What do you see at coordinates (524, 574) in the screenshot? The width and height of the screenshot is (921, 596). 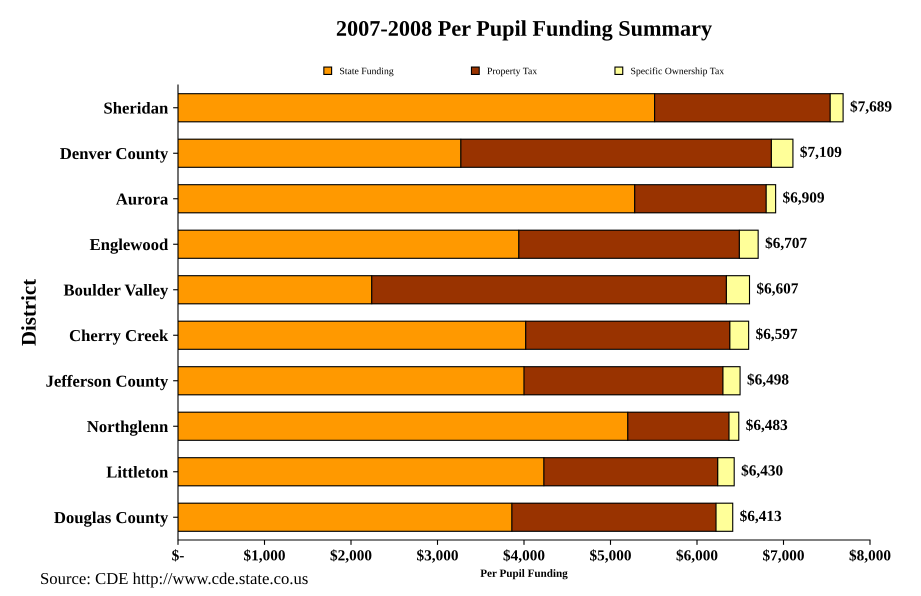 I see `x-axis-title: Per Pupil Funding` at bounding box center [524, 574].